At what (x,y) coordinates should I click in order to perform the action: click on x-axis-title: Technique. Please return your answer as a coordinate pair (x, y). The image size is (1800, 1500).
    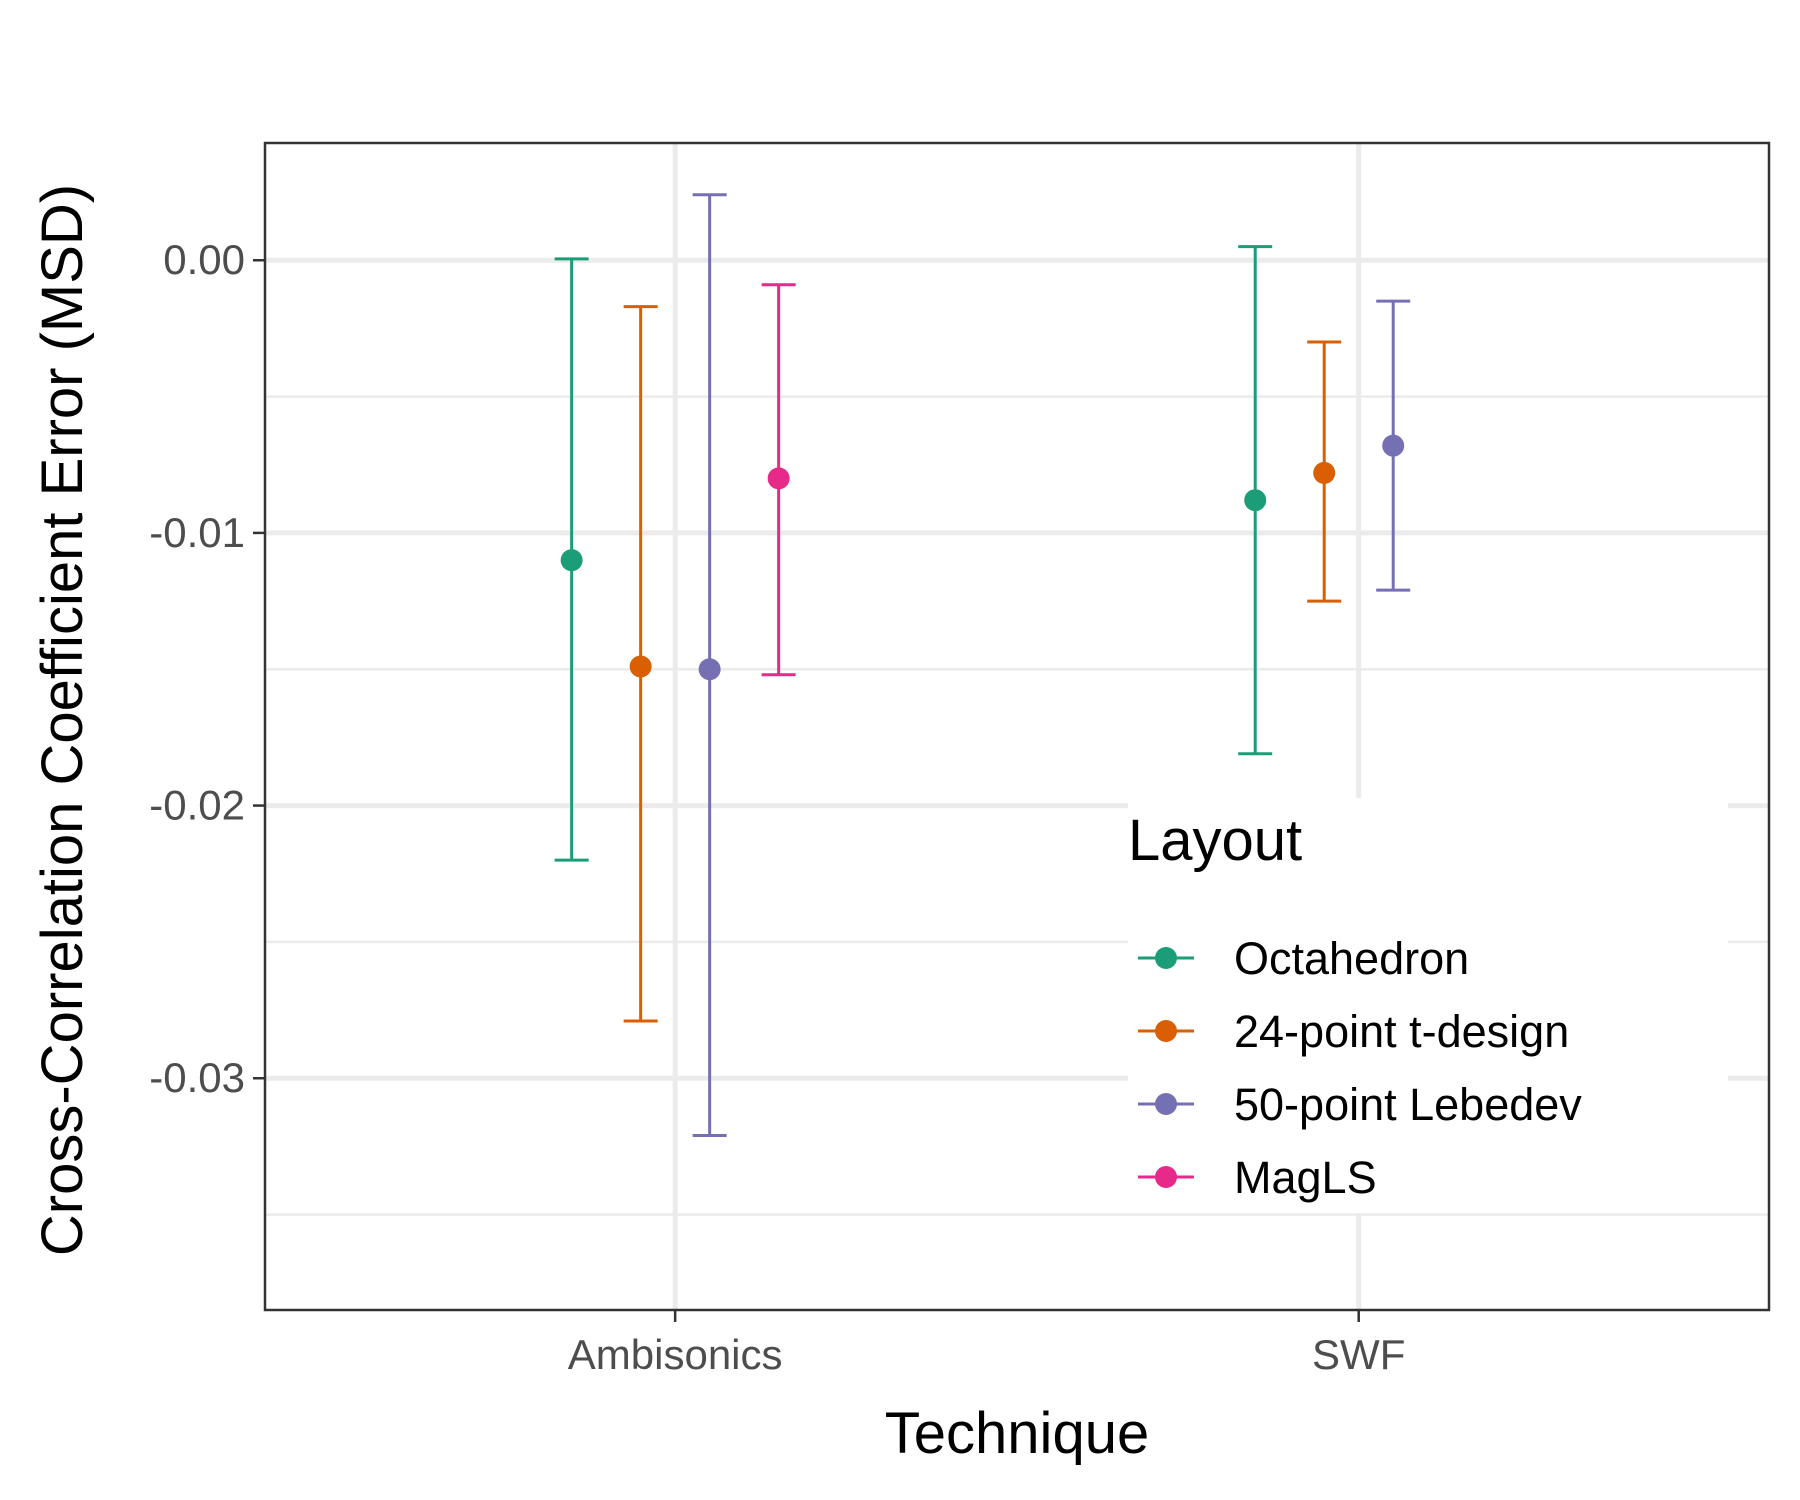
    Looking at the image, I should click on (1017, 1433).